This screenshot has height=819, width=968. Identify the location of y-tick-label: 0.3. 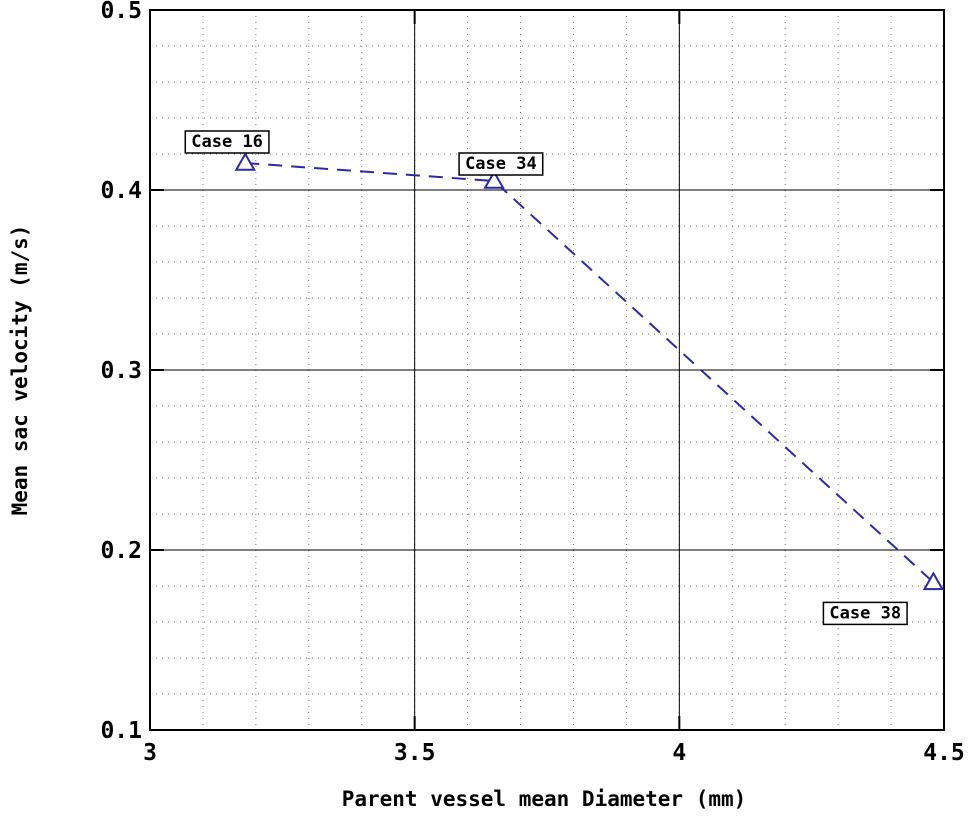
(121, 371).